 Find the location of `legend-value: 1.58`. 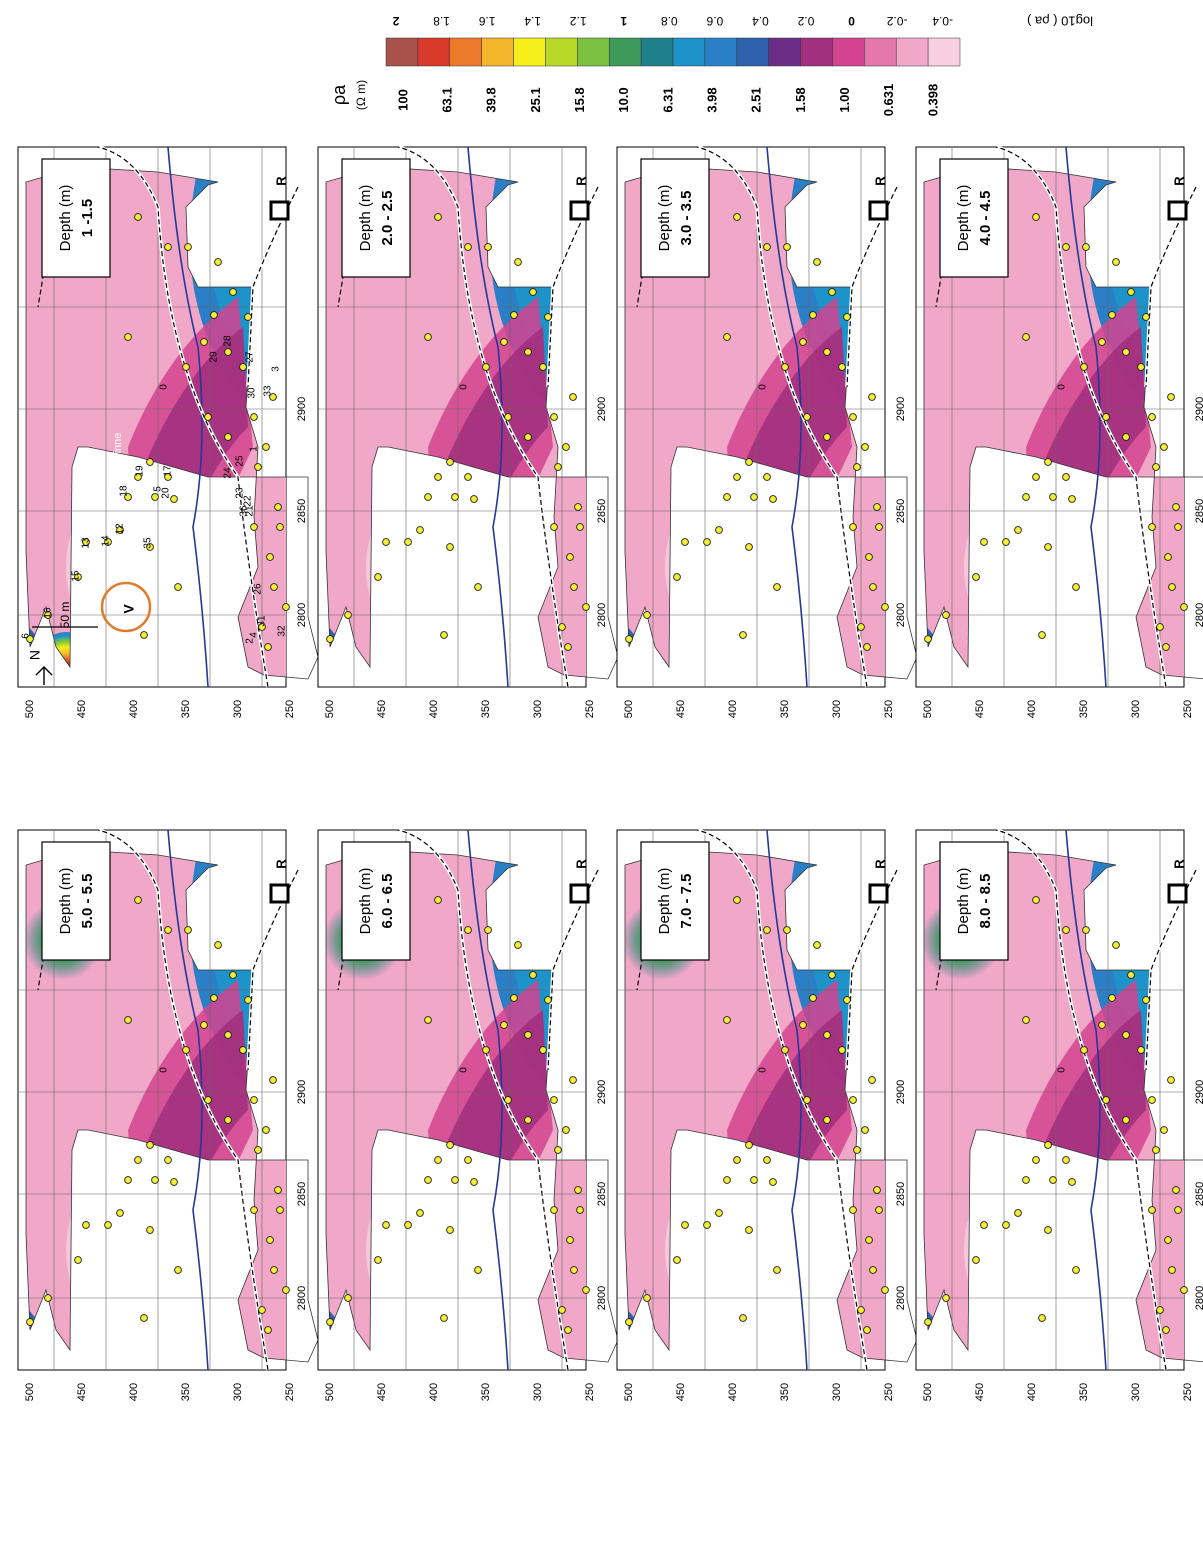

legend-value: 1.58 is located at coordinates (800, 99).